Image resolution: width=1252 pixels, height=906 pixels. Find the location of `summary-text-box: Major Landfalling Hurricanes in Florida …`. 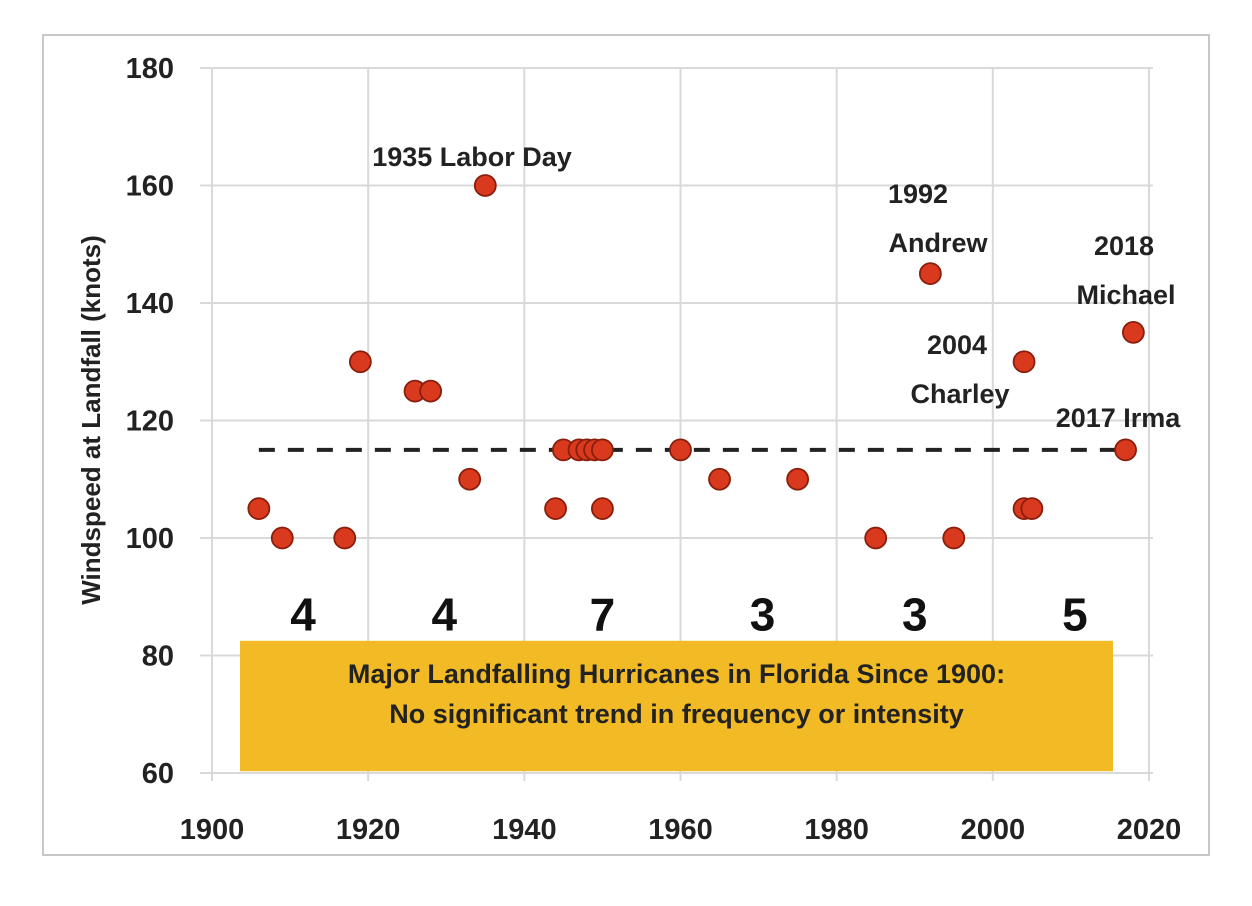

summary-text-box: Major Landfalling Hurricanes in Florida … is located at coordinates (676, 706).